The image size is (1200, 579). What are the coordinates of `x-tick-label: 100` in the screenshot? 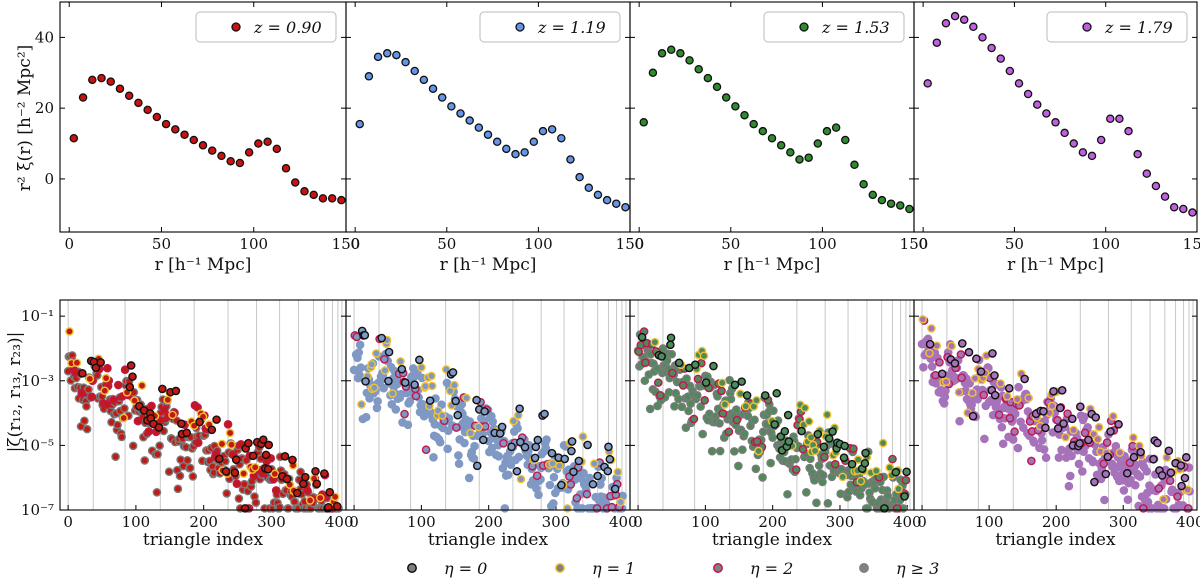 It's located at (253, 244).